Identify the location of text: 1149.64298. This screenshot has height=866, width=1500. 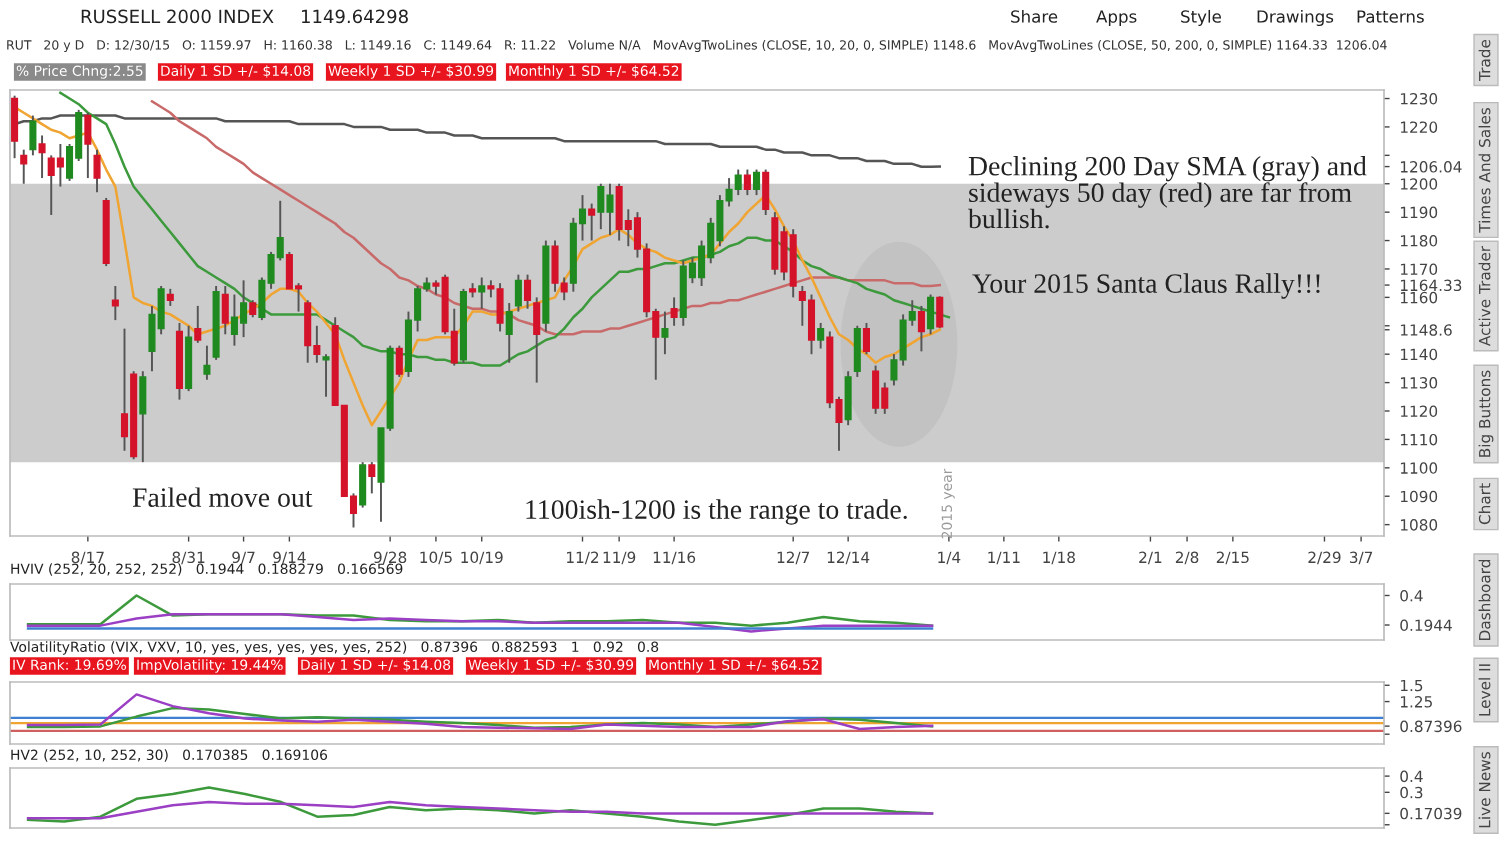
(354, 16).